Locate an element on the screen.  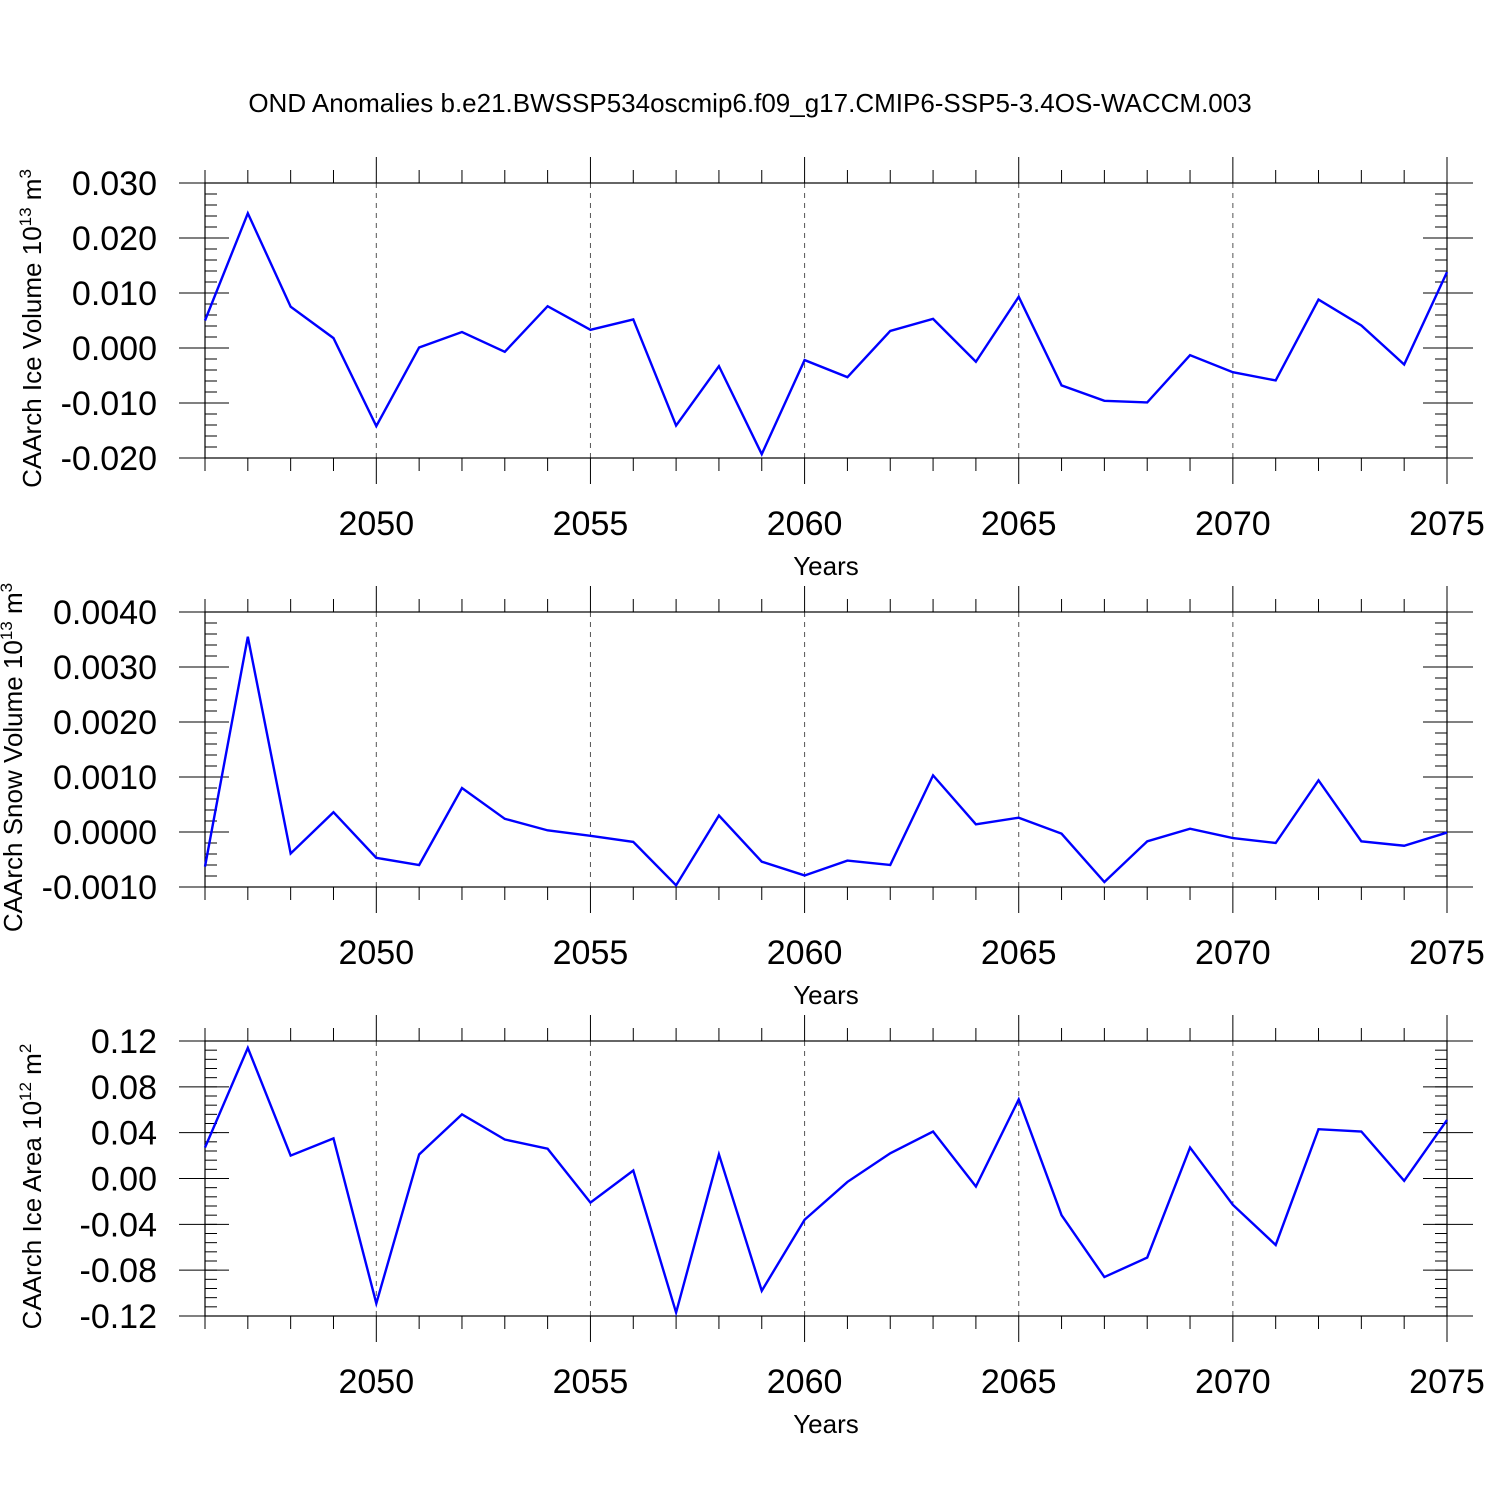
y-tick-label: 0.030 is located at coordinates (114, 184).